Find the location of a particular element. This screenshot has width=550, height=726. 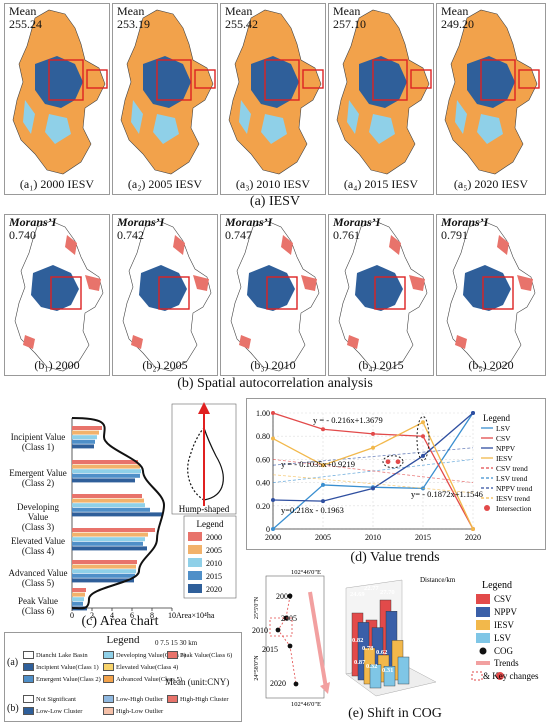

x-tick-label: 8 is located at coordinates (152, 614).